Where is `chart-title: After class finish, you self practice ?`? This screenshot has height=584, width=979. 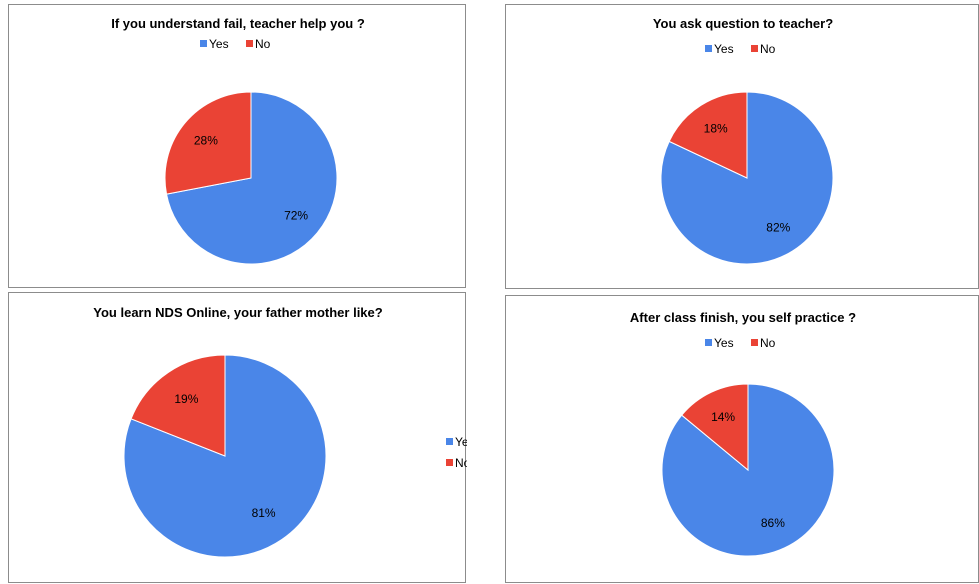 chart-title: After class finish, you self practice ? is located at coordinates (743, 317).